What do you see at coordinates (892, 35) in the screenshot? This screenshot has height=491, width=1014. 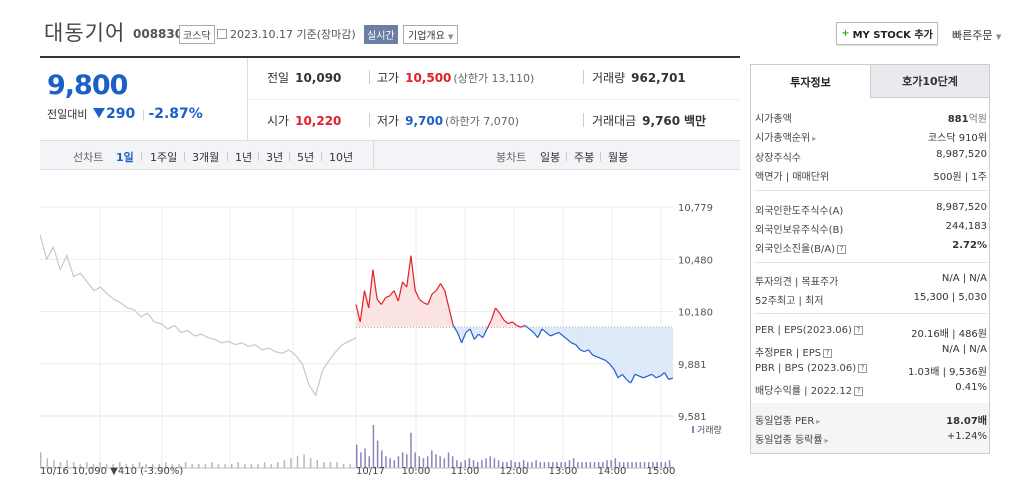 I see `add-mystock-label: MY STOCK 추가` at bounding box center [892, 35].